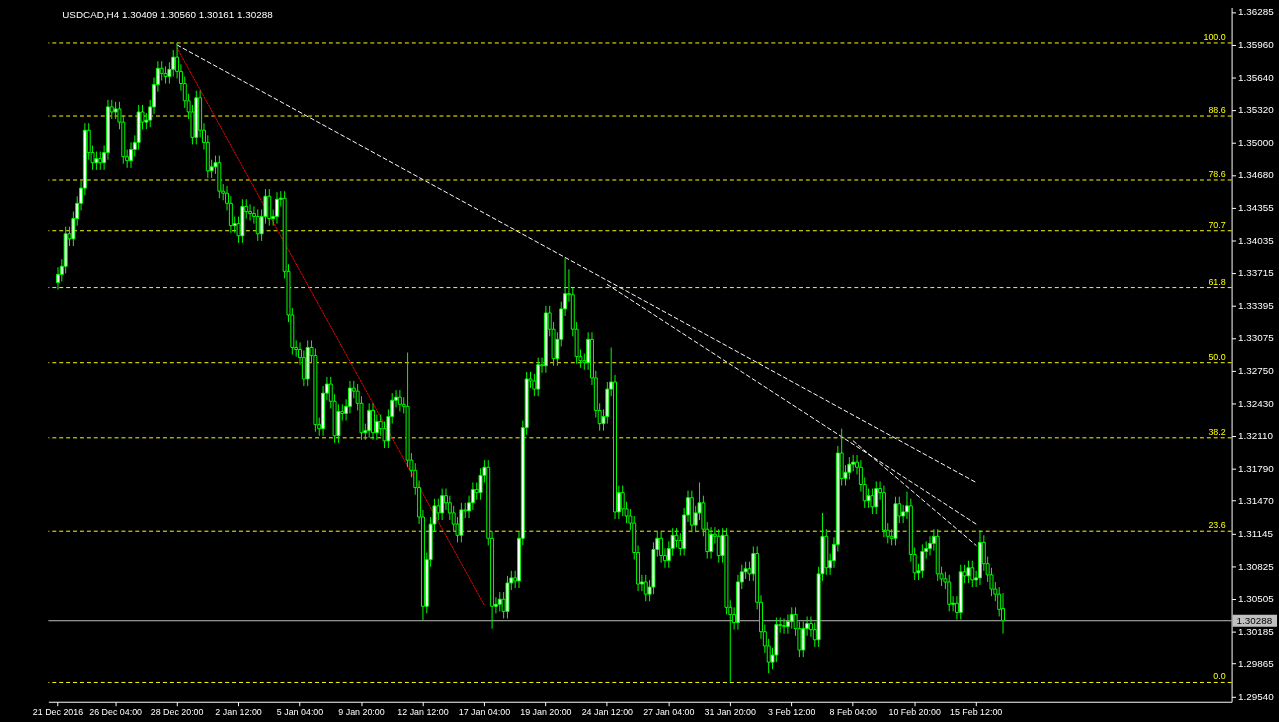 This screenshot has width=1279, height=722. I want to click on y-tick-label: 1.29865, so click(1256, 664).